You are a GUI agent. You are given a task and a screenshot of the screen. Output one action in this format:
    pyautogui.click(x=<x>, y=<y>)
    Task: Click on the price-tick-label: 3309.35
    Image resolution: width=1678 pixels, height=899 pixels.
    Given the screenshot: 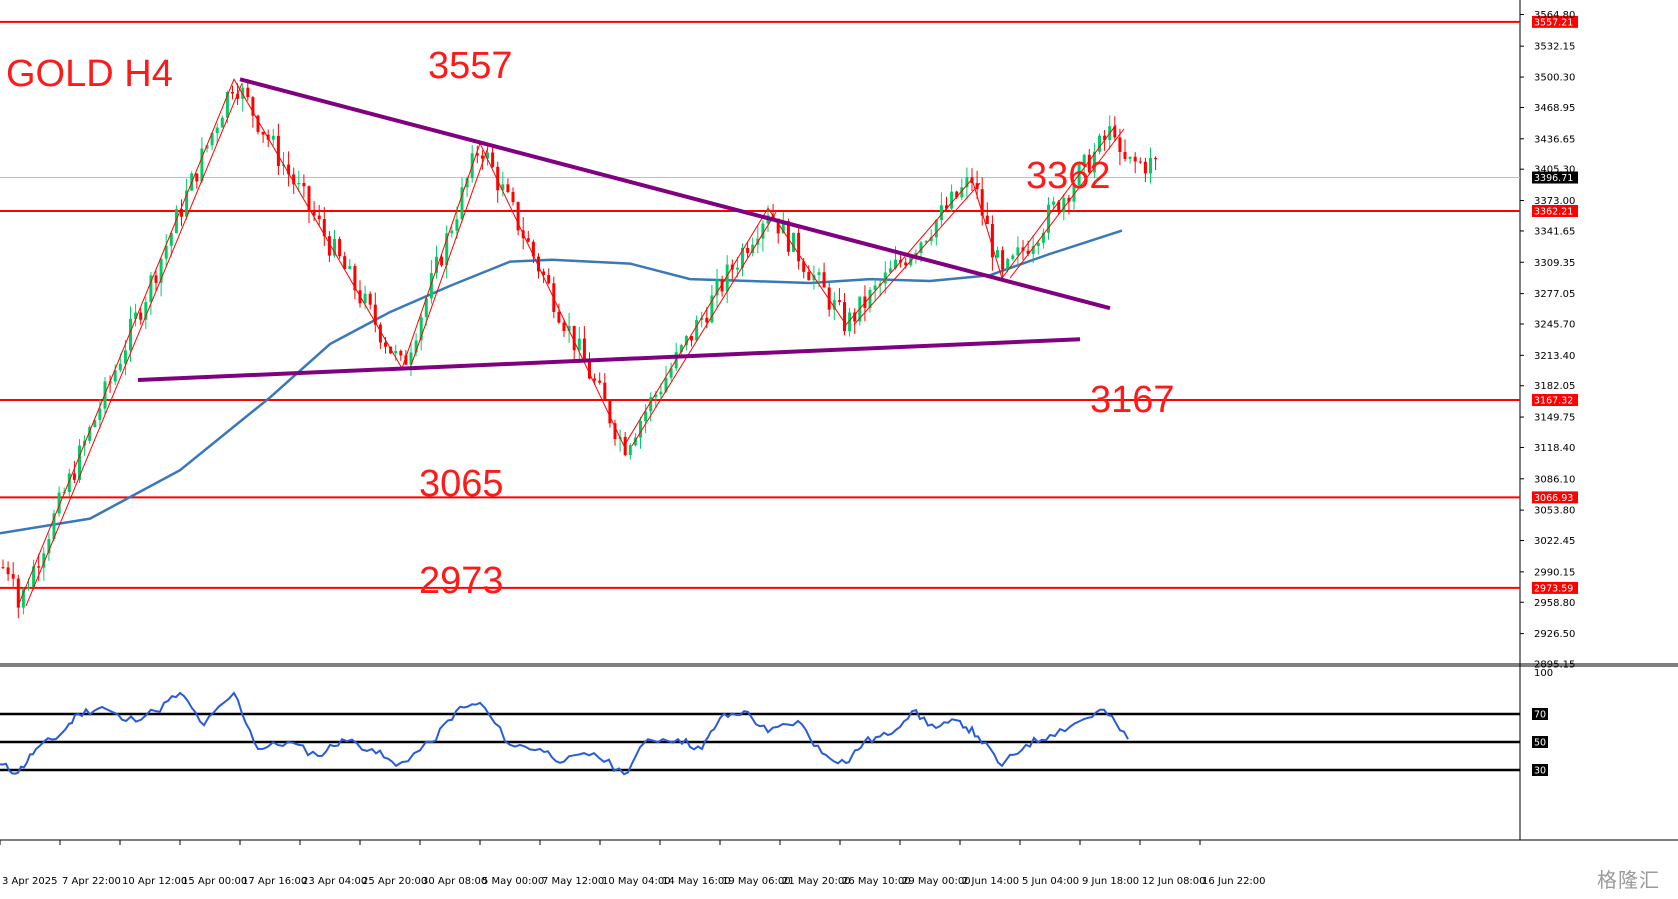 What is the action you would take?
    pyautogui.click(x=1554, y=263)
    